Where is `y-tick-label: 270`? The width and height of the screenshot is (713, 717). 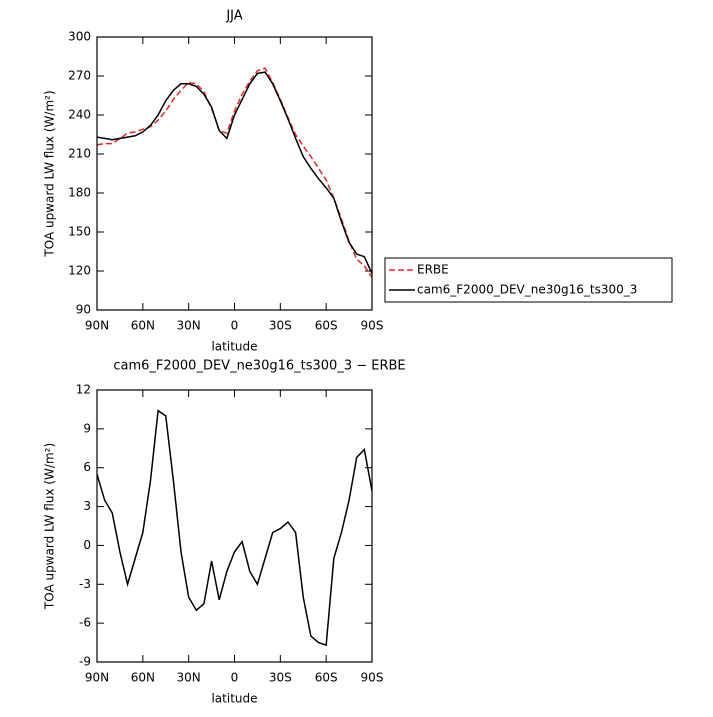 y-tick-label: 270 is located at coordinates (79, 76).